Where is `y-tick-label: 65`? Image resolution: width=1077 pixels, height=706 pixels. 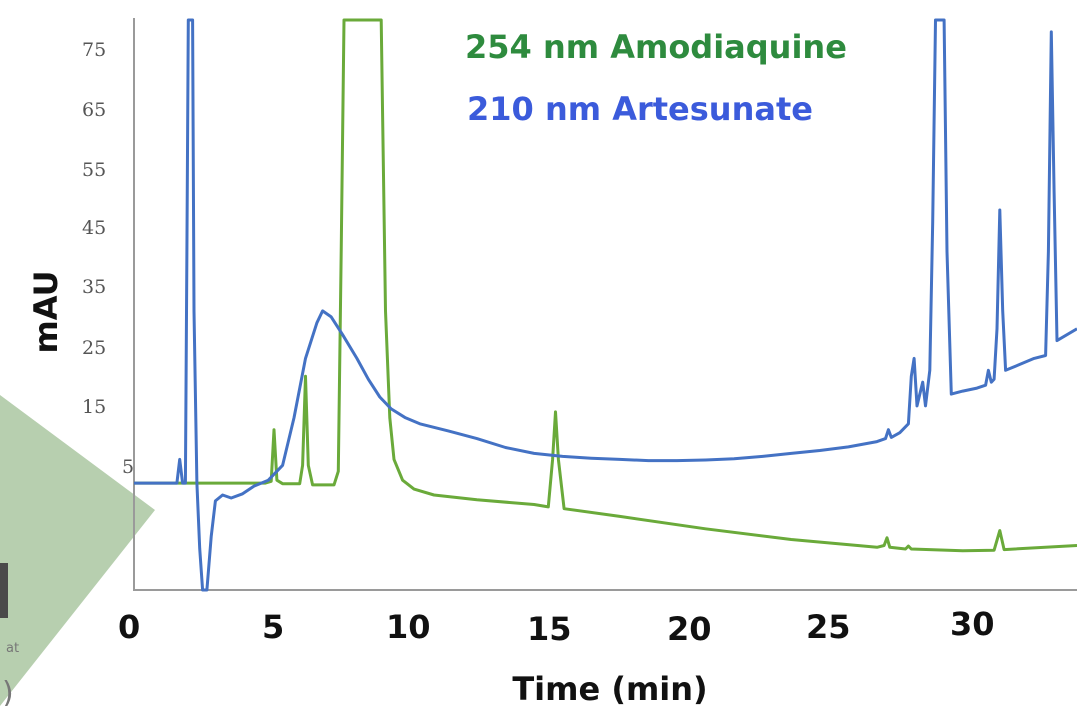 y-tick-label: 65 is located at coordinates (94, 110).